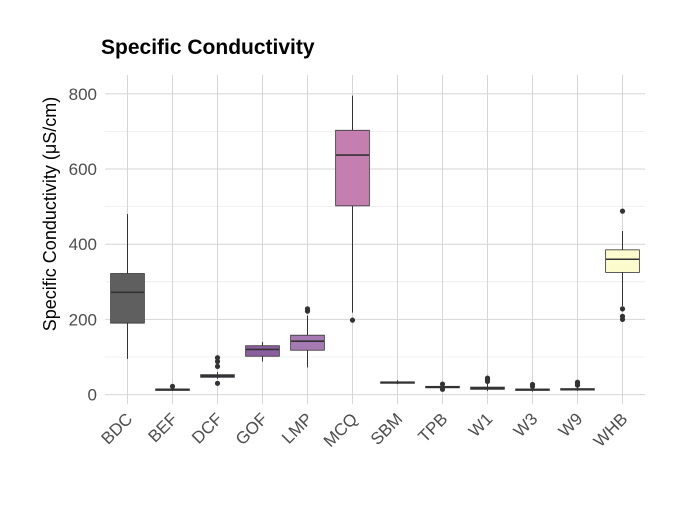  Describe the element at coordinates (525, 424) in the screenshot. I see `x-tick-label: W3` at that location.